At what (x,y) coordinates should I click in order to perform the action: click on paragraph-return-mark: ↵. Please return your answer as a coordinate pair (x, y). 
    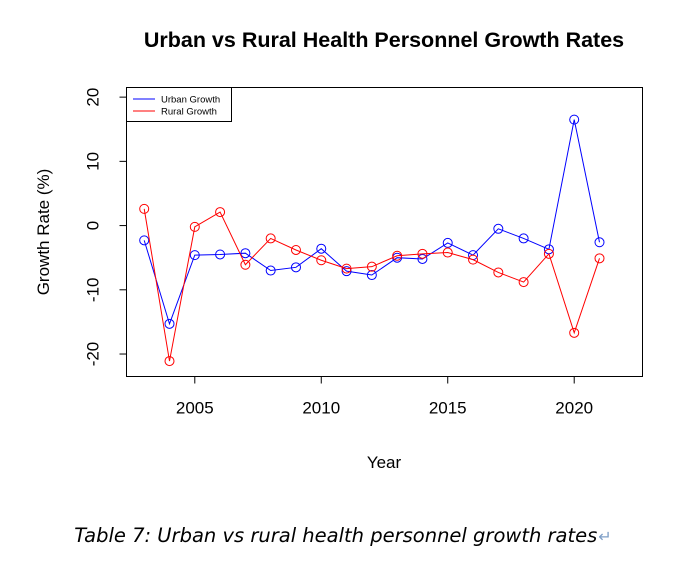
    Looking at the image, I should click on (605, 536).